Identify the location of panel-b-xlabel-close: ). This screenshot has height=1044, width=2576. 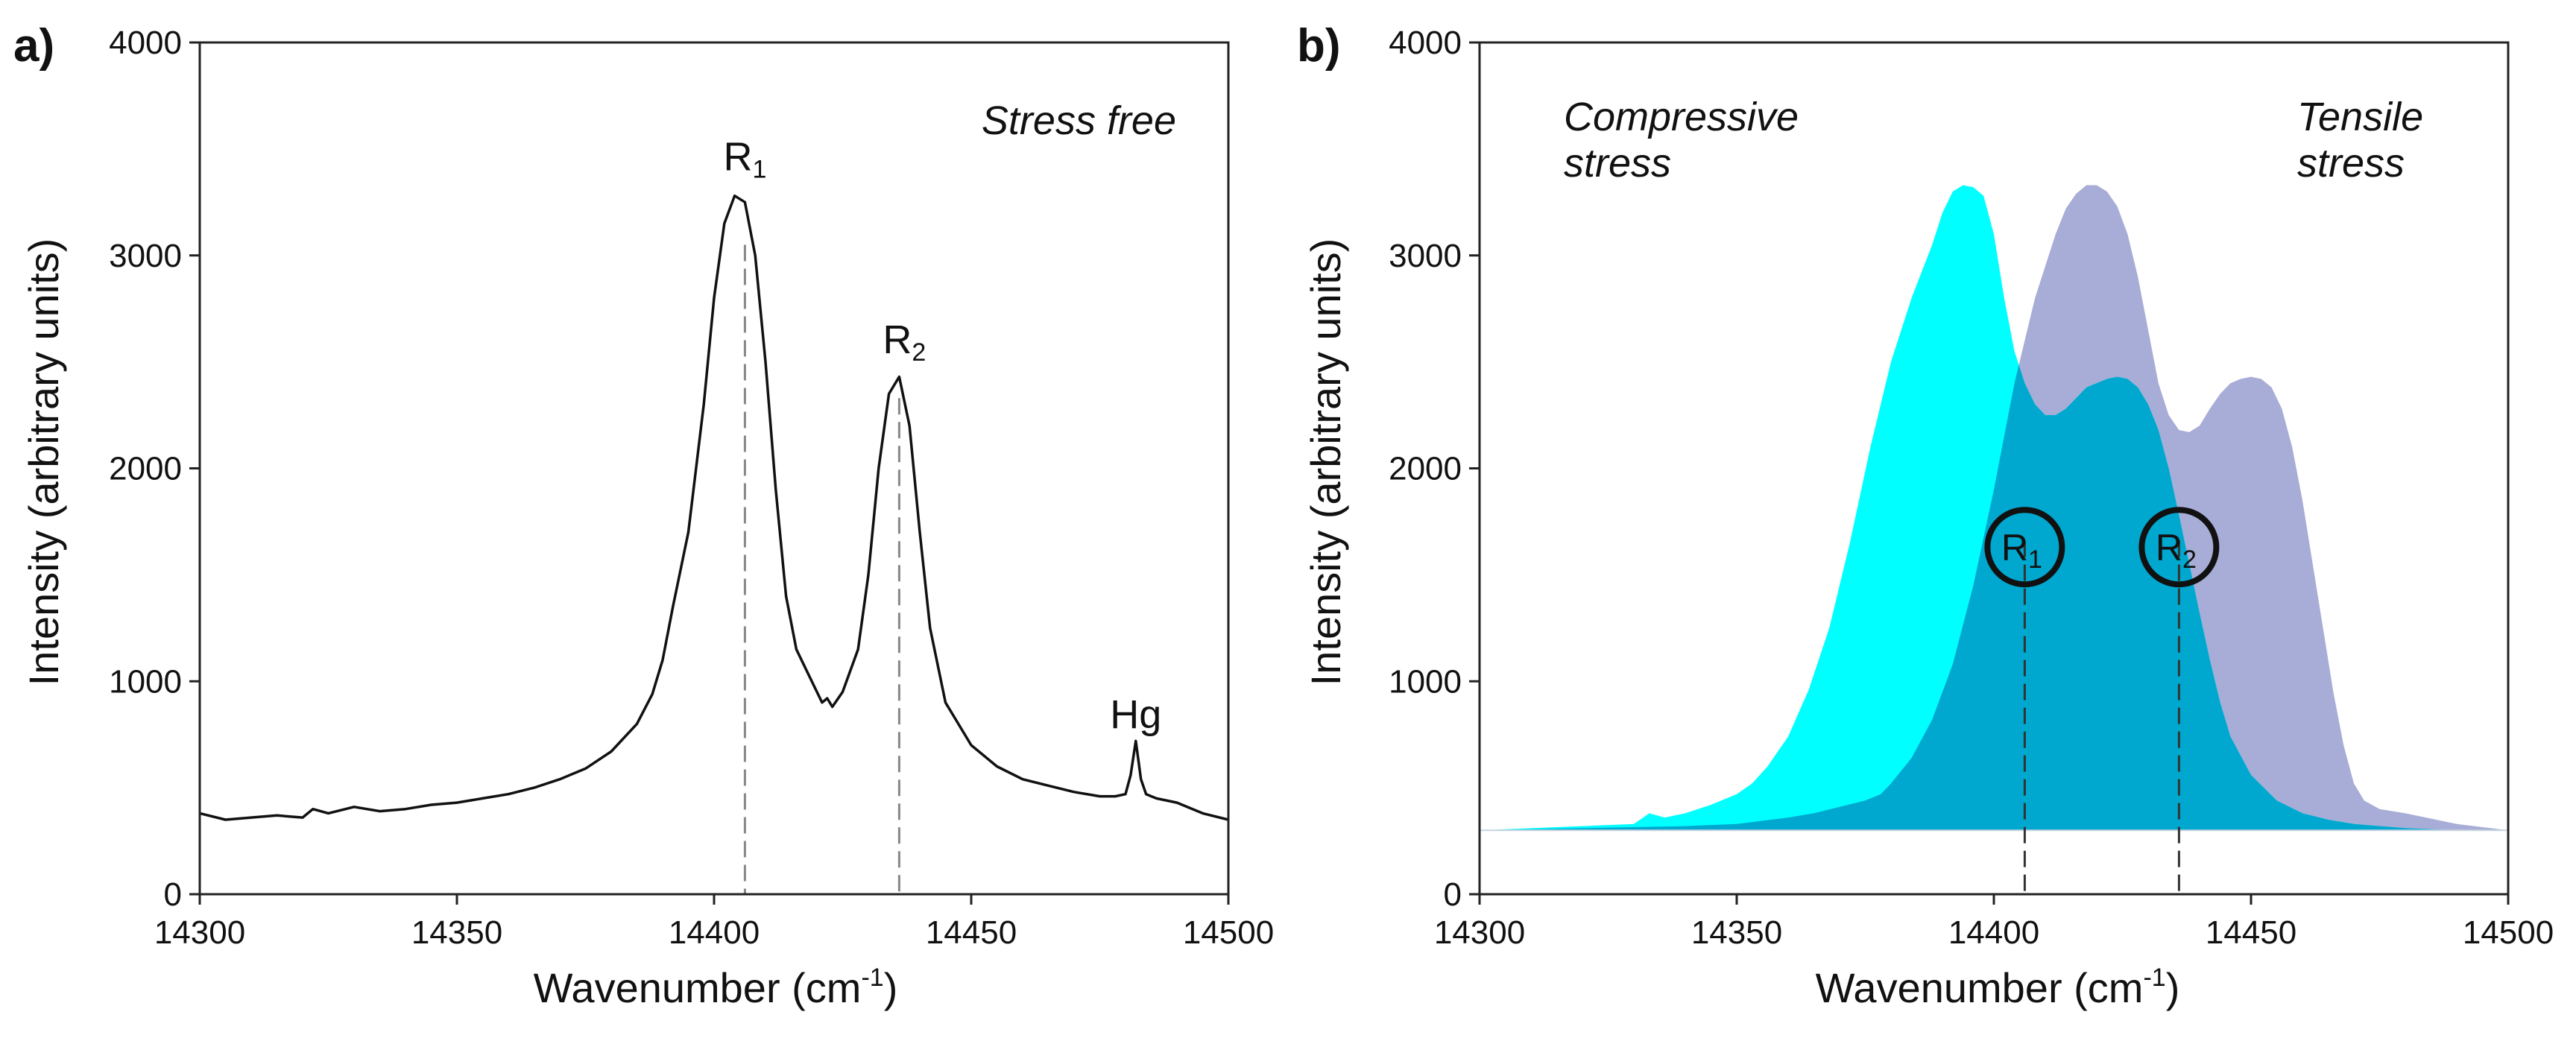
(2173, 987).